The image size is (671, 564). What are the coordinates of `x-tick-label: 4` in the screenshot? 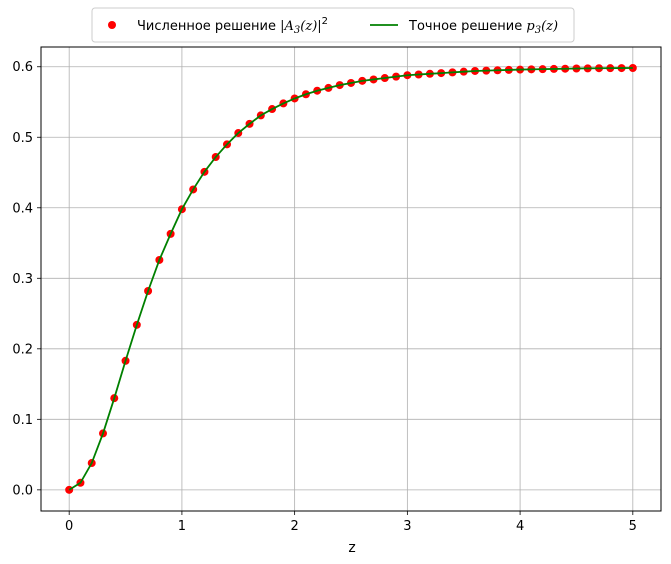 It's located at (520, 526).